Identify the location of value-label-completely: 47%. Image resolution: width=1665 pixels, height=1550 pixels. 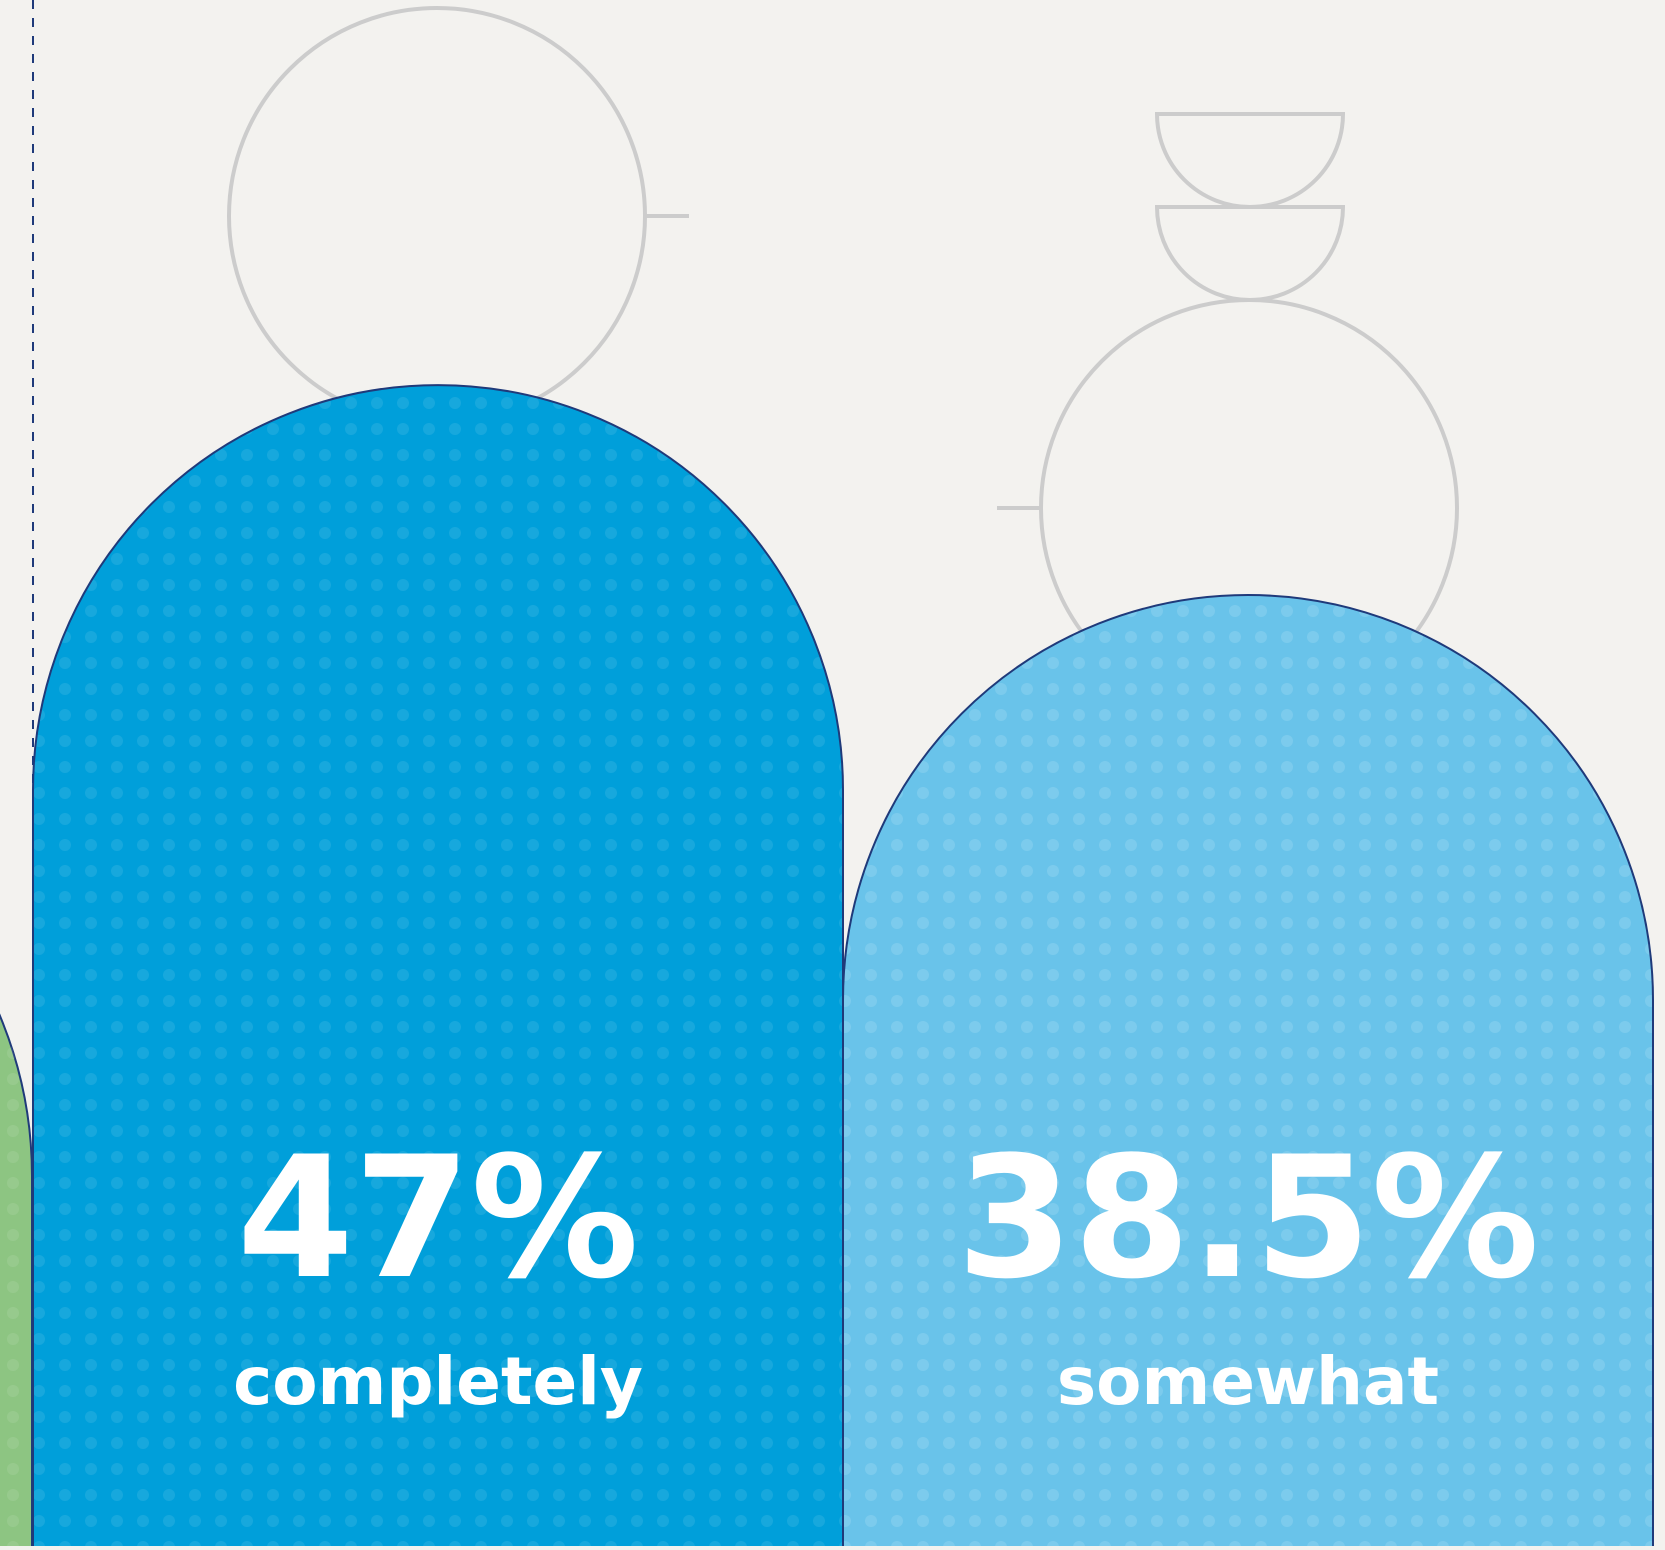
(438, 1218).